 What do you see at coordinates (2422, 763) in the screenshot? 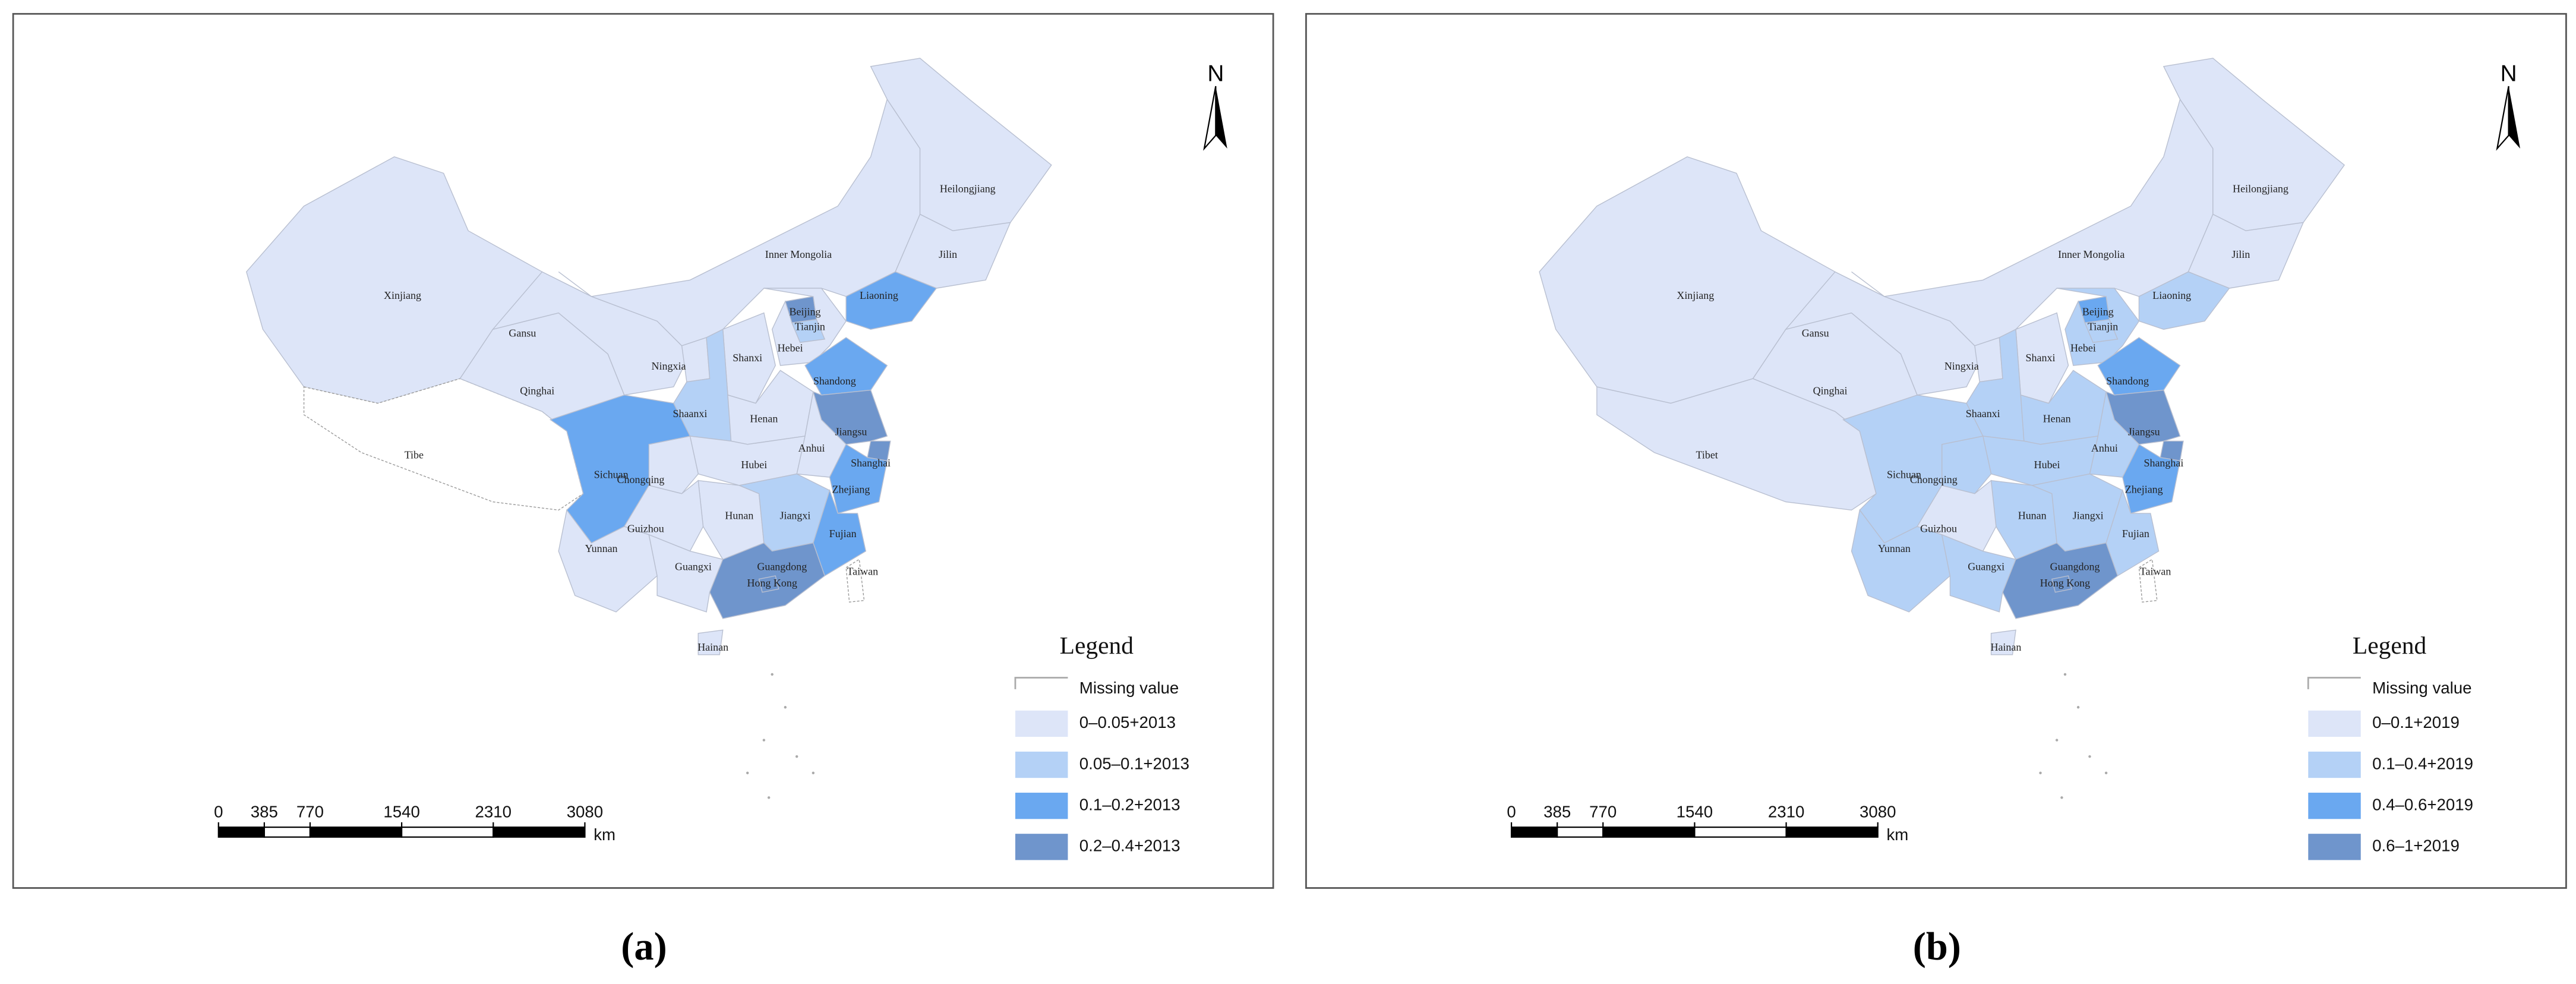
I see `legend-label: 0.1–0.4+2019` at bounding box center [2422, 763].